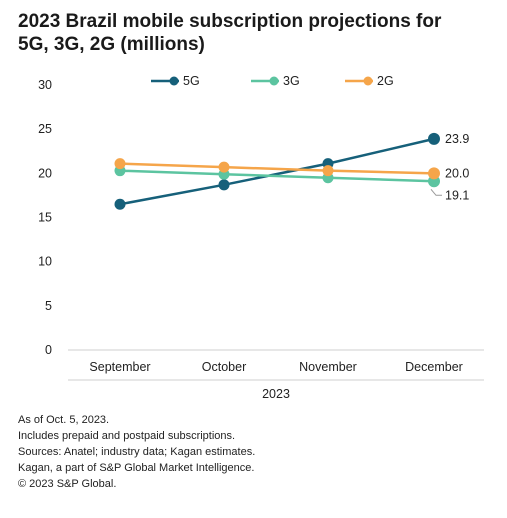 Image resolution: width=507 pixels, height=518 pixels. Describe the element at coordinates (277, 176) in the screenshot. I see `series-3g-line` at that location.